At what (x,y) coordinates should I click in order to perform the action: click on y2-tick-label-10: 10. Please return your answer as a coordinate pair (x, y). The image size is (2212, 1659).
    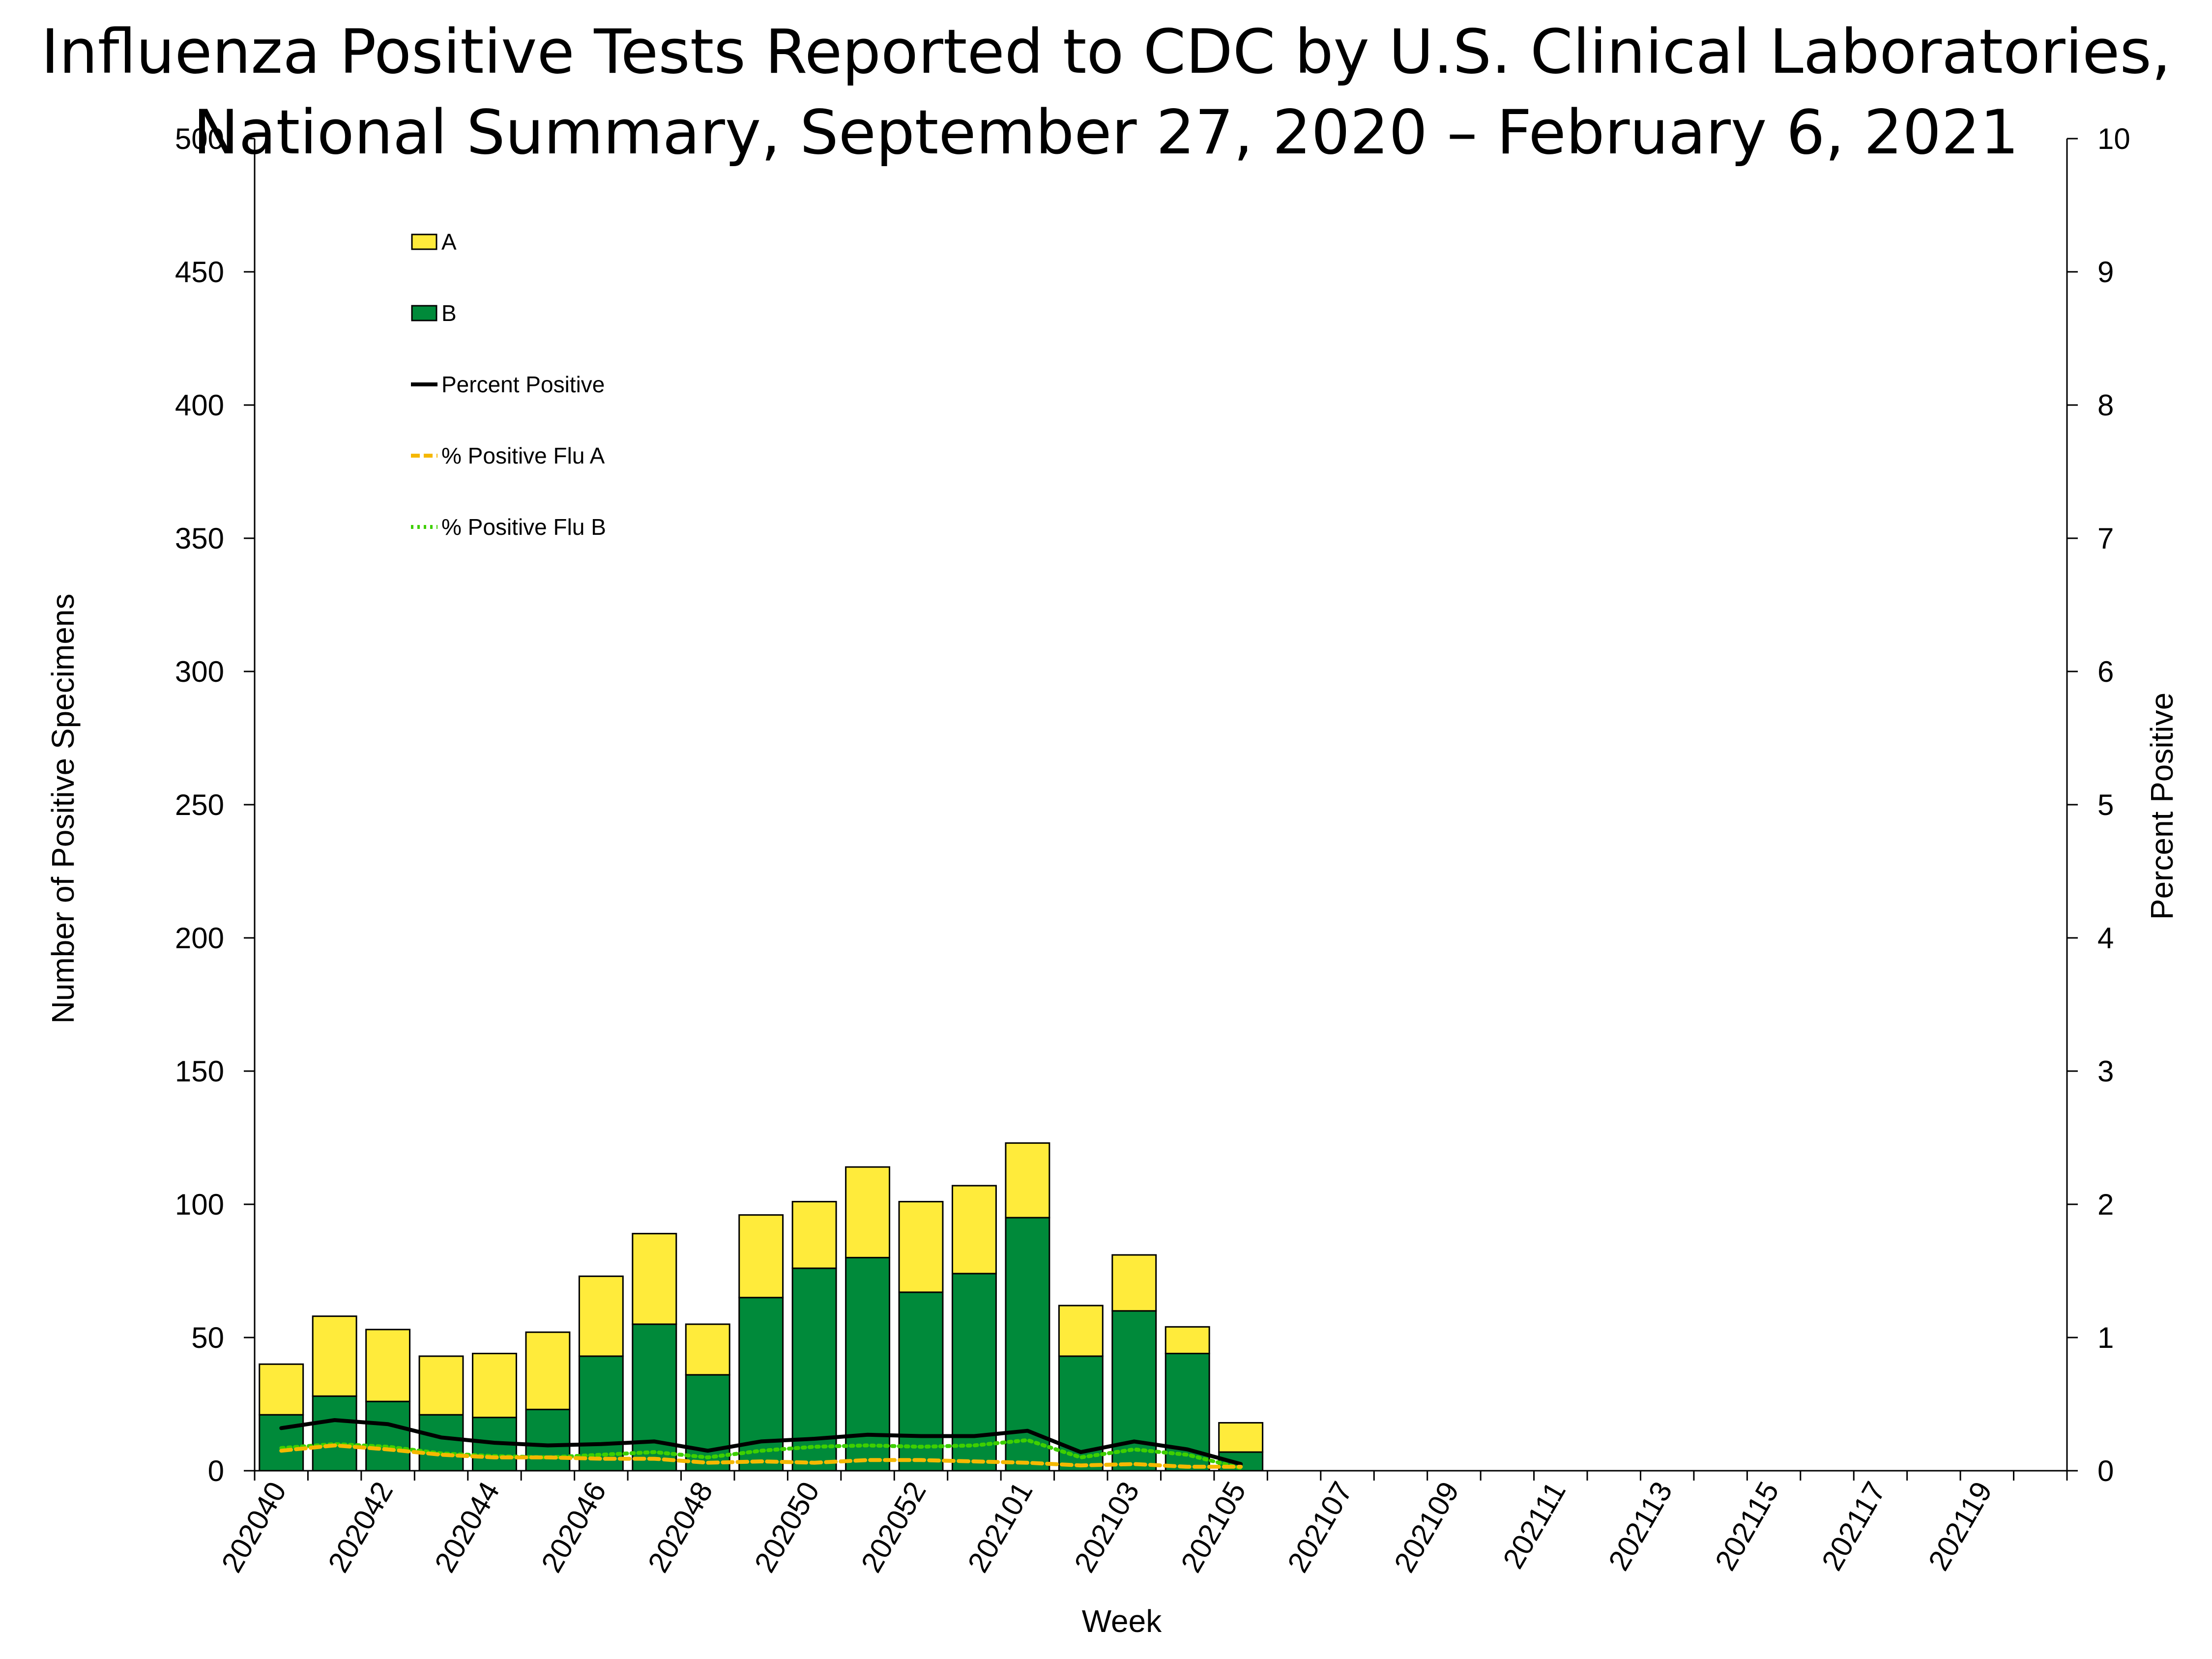
    Looking at the image, I should click on (2114, 139).